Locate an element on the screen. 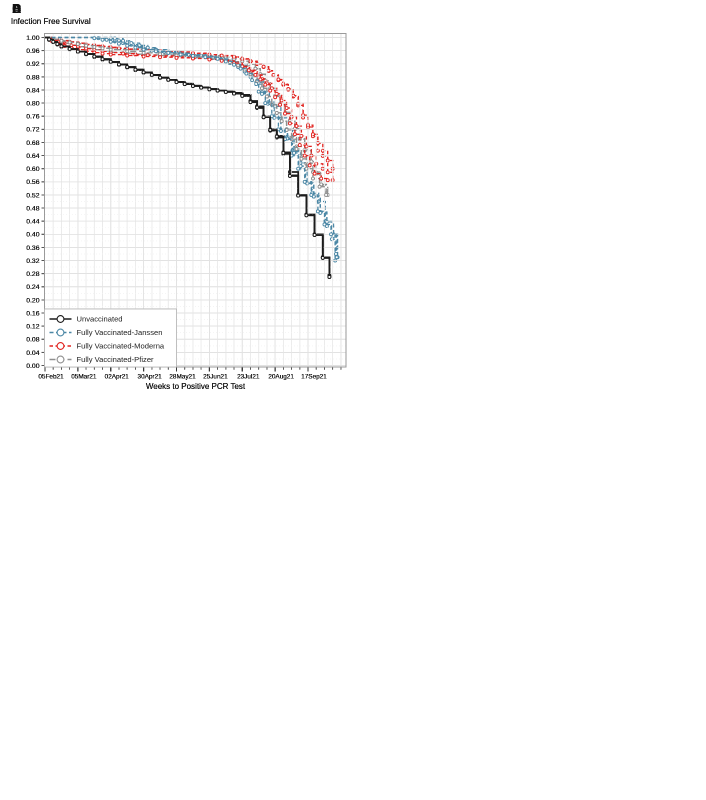 The width and height of the screenshot is (706, 800). panel-a-xaxis-title: Weeks to Positive PCR Test is located at coordinates (195, 386).